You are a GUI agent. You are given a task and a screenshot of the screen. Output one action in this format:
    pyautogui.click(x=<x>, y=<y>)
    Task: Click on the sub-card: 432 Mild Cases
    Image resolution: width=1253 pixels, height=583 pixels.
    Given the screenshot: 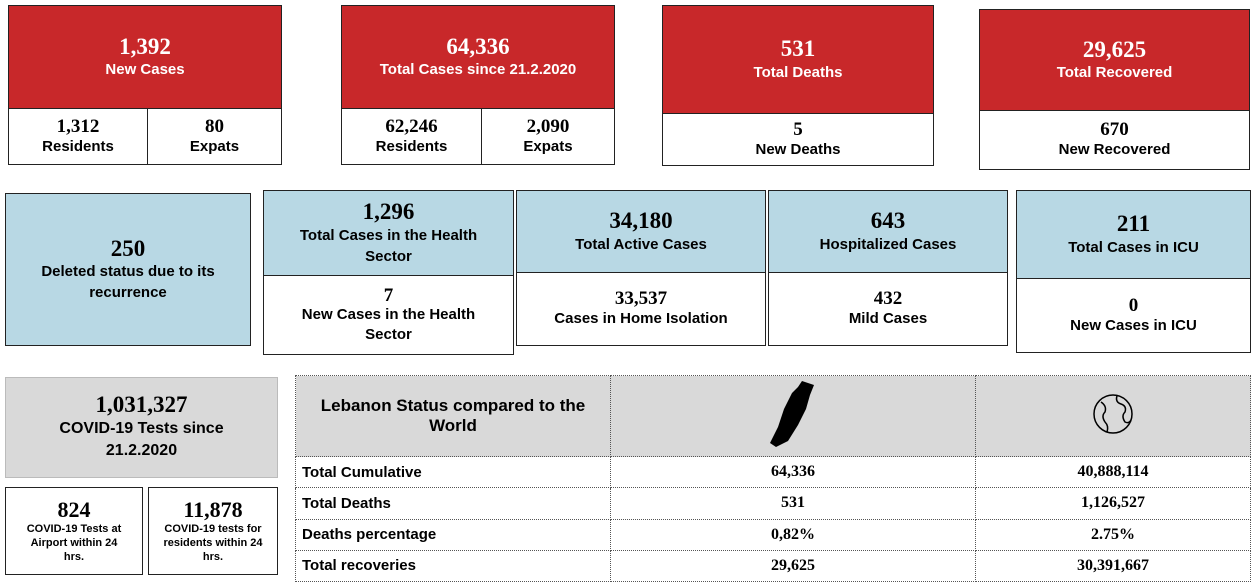 What is the action you would take?
    pyautogui.click(x=888, y=309)
    